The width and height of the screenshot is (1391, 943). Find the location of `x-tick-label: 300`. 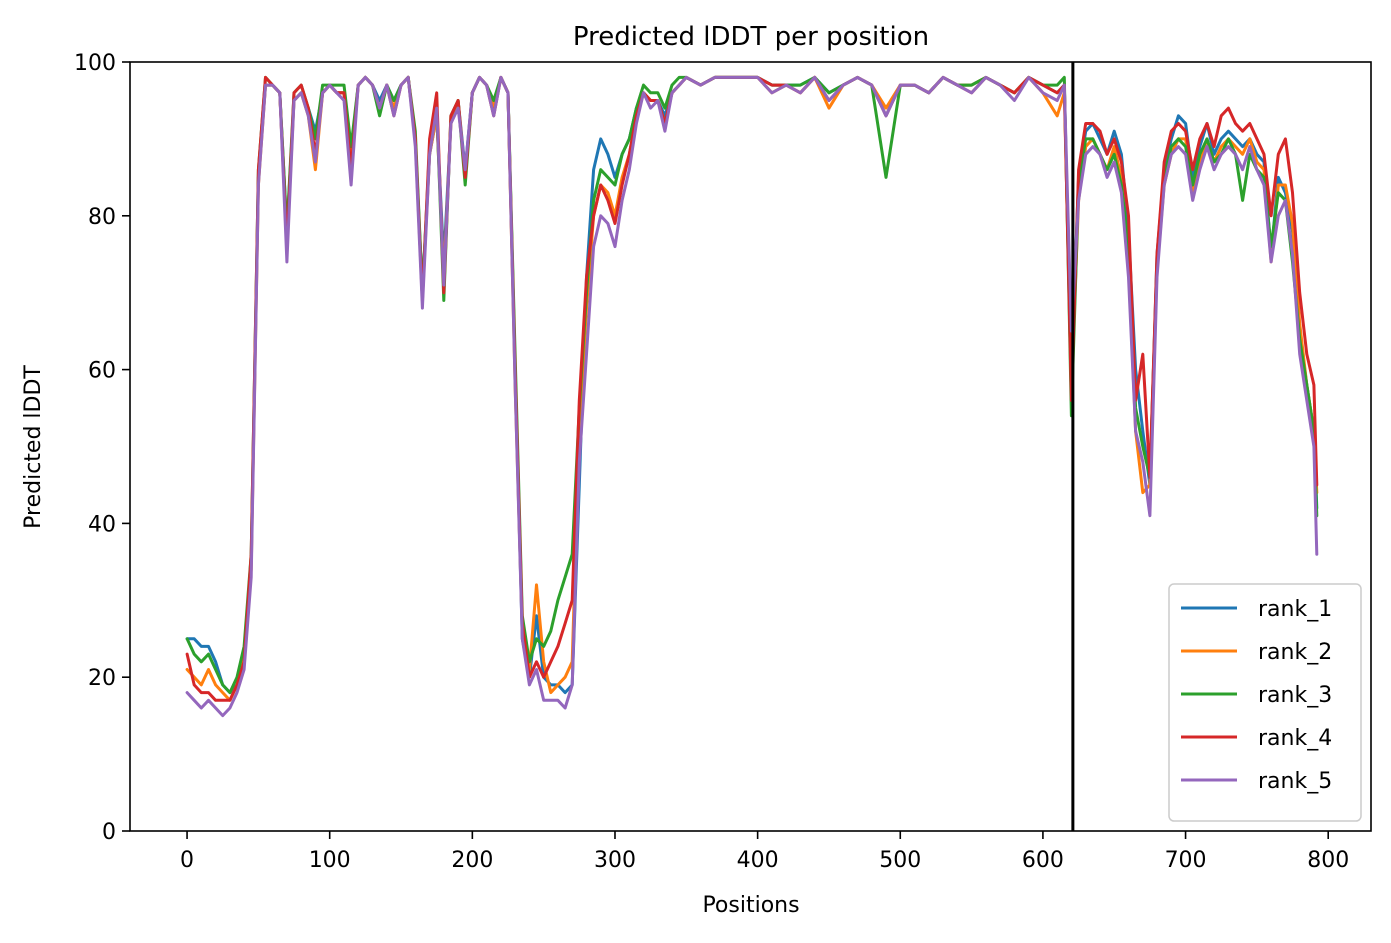

x-tick-label: 300 is located at coordinates (615, 860).